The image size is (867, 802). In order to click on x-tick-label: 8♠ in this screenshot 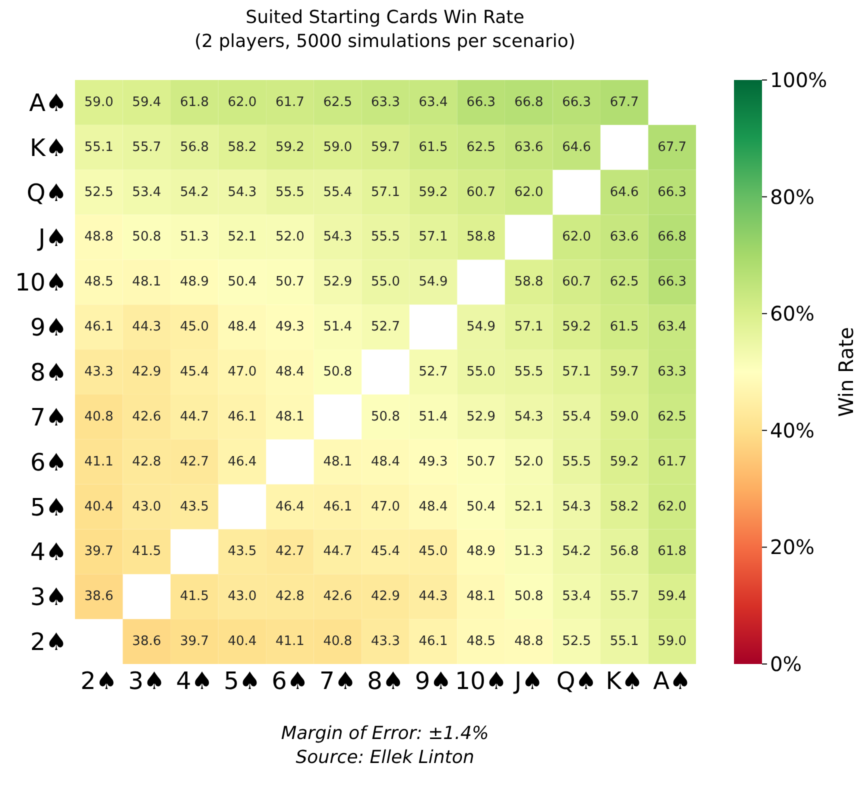, I will do `click(385, 681)`.